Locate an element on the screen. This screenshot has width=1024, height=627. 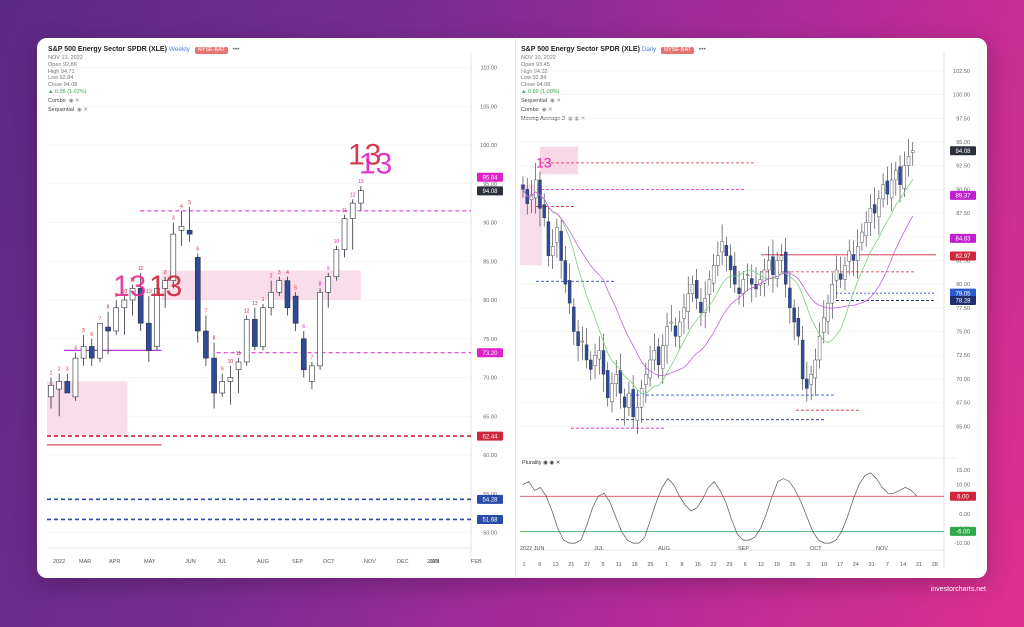
sequential-count: 11 is located at coordinates (238, 354).